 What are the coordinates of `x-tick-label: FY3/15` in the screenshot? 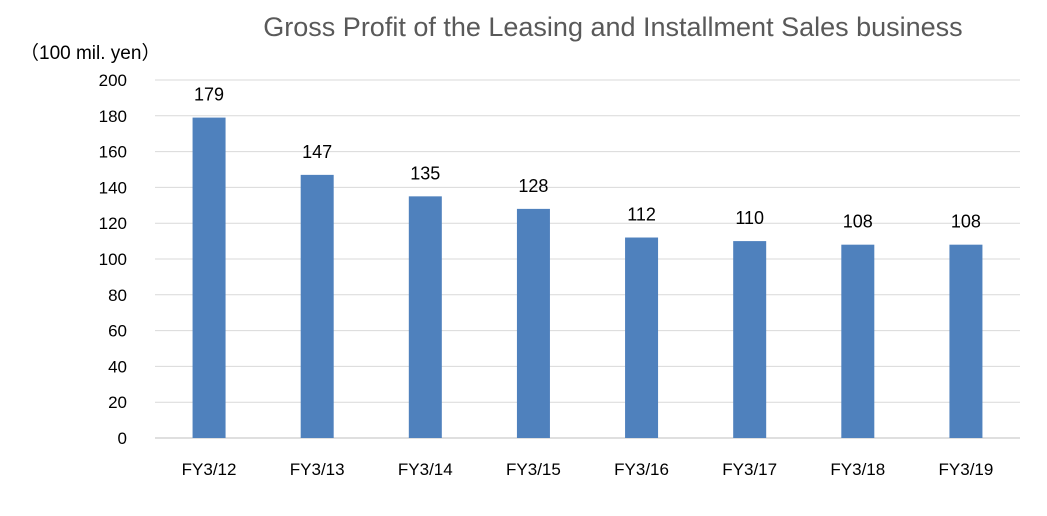 It's located at (533, 469).